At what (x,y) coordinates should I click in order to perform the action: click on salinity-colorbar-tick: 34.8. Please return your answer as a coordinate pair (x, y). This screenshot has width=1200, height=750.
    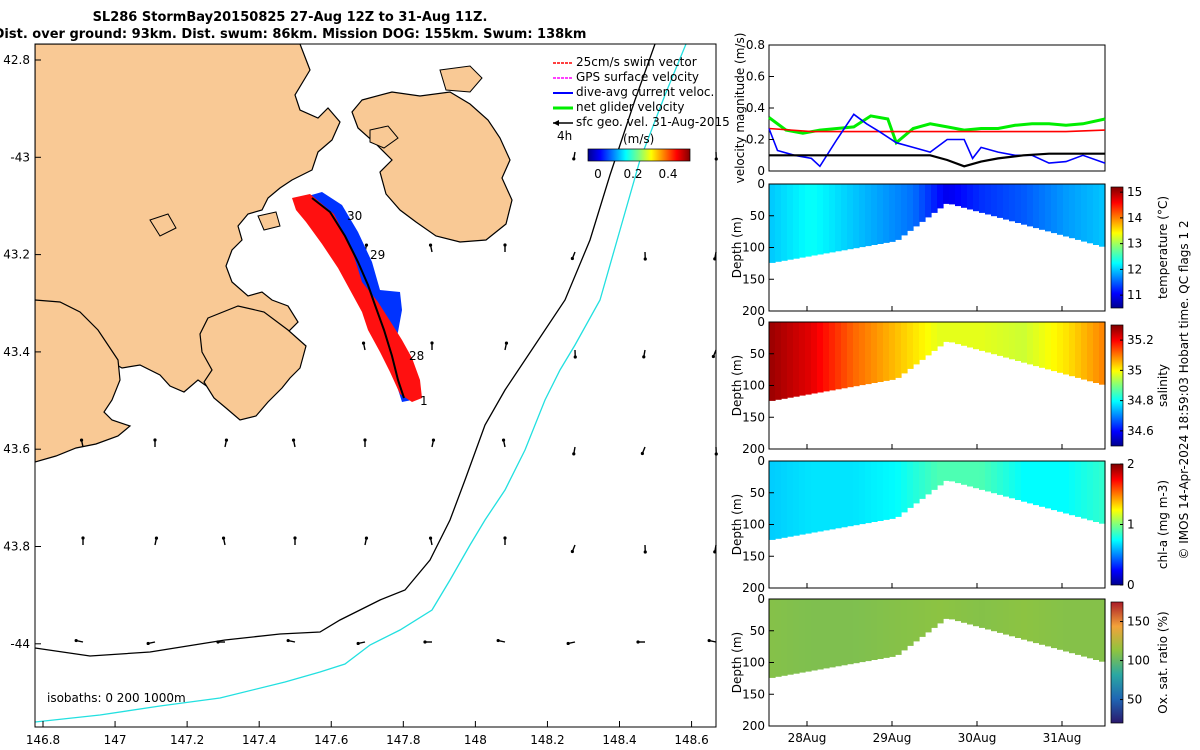
    Looking at the image, I should click on (1140, 401).